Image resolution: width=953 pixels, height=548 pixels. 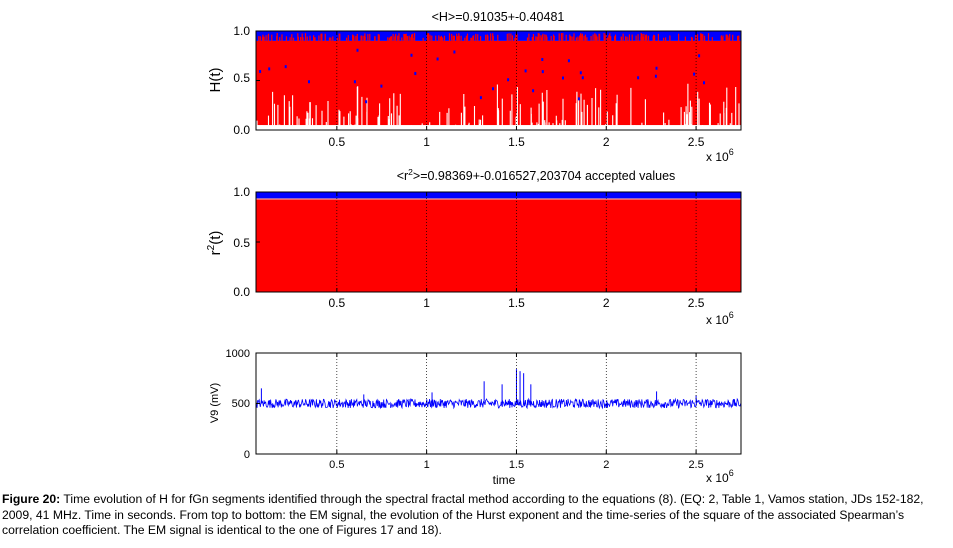 I want to click on r2-x-ticks: 0.5 1 1.5 2 2.5, so click(x=480, y=250).